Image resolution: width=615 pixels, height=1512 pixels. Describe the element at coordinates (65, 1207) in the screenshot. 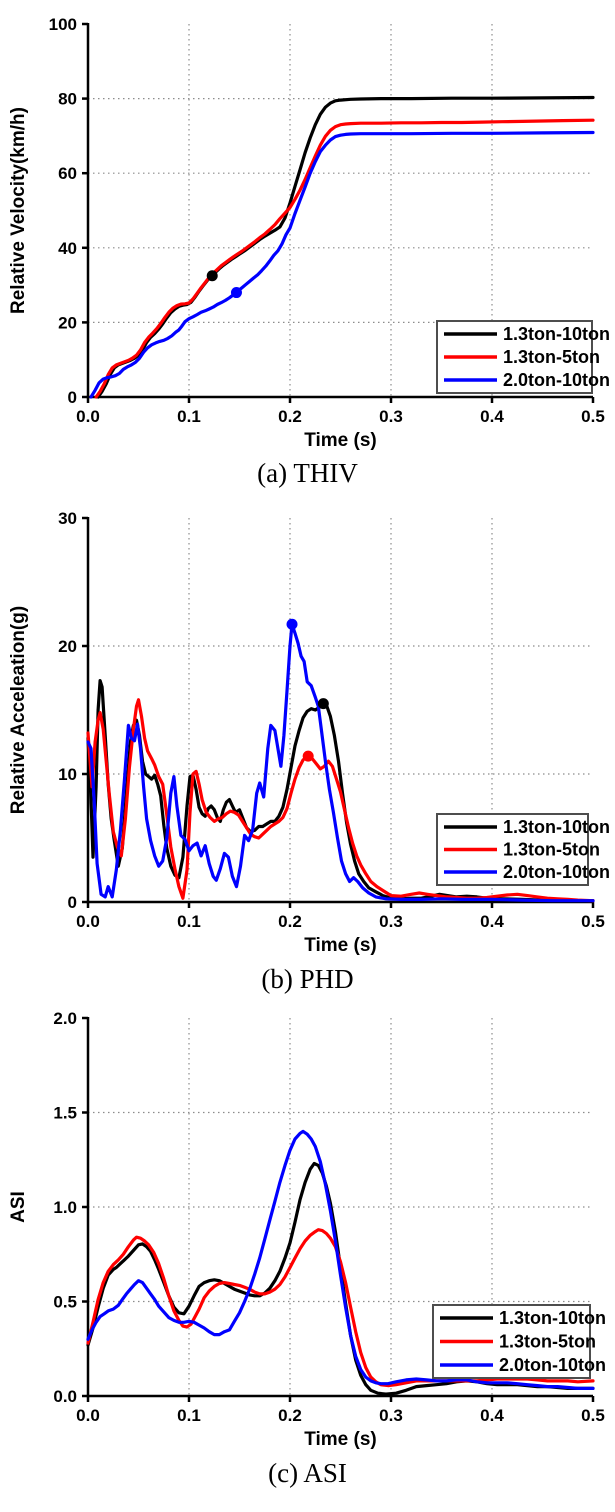

I see `y-tick-label: 1.0` at that location.